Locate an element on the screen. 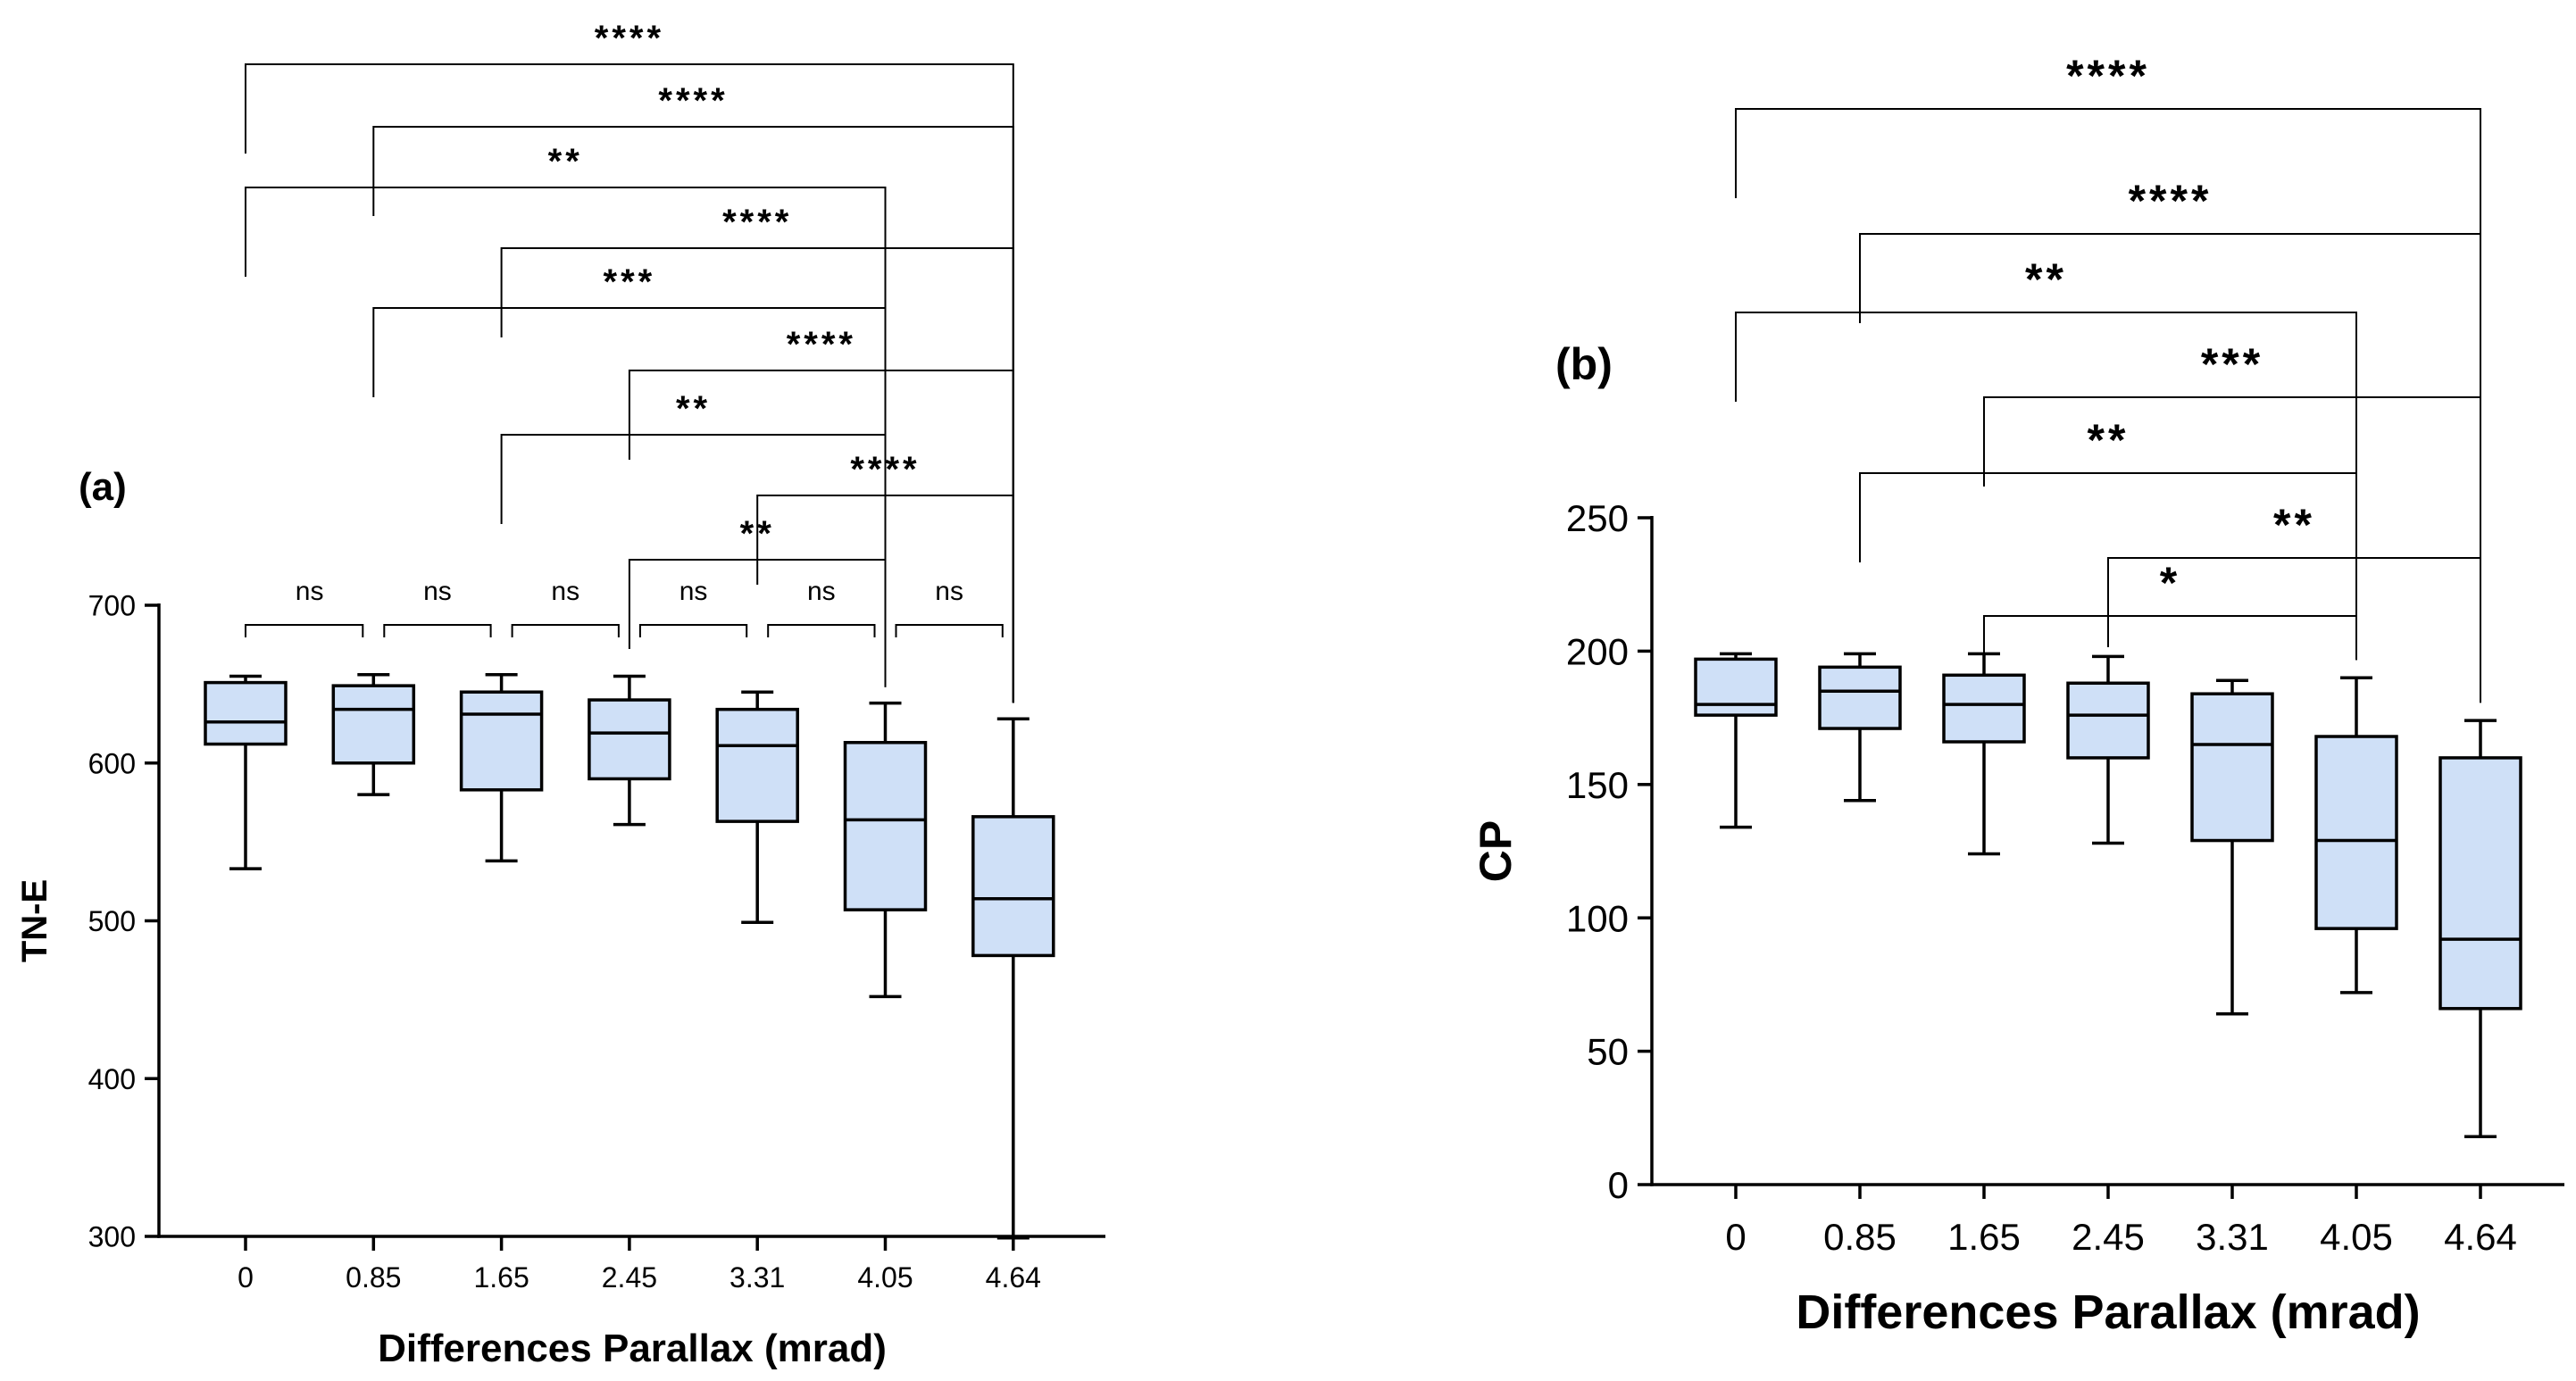  a-x-tick-label: 4.64 is located at coordinates (1013, 1277).